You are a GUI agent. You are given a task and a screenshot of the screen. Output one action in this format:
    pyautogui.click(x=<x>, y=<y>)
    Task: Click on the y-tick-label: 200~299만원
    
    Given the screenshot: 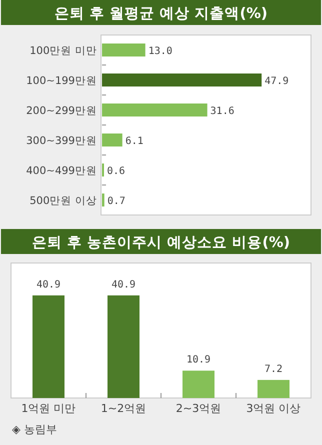 What is the action you would take?
    pyautogui.click(x=61, y=111)
    